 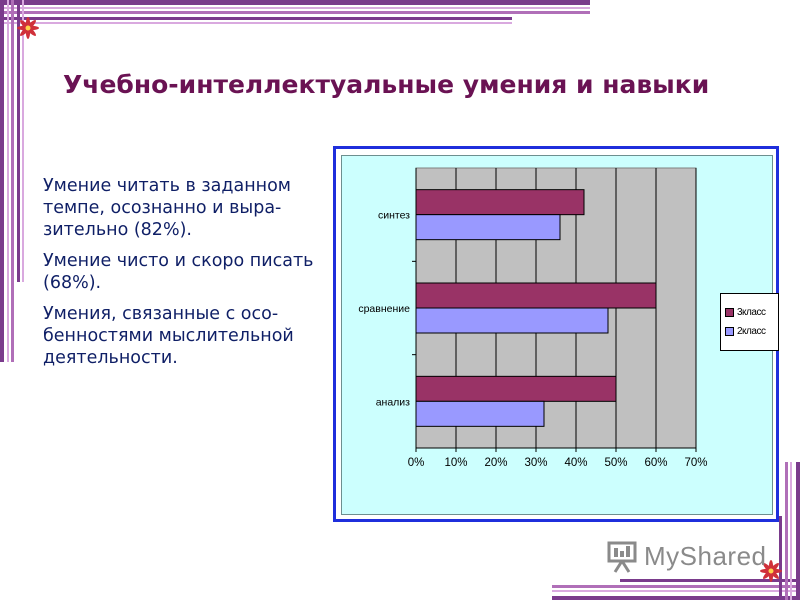 What do you see at coordinates (386, 84) in the screenshot?
I see `slide-title: Учебно-интеллектуальные умения и навыки` at bounding box center [386, 84].